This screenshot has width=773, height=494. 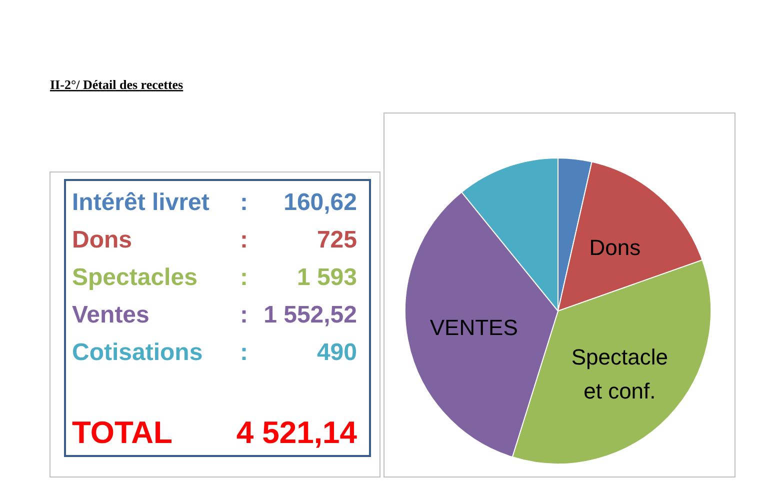 I want to click on category-label: Cotisations, so click(x=137, y=352).